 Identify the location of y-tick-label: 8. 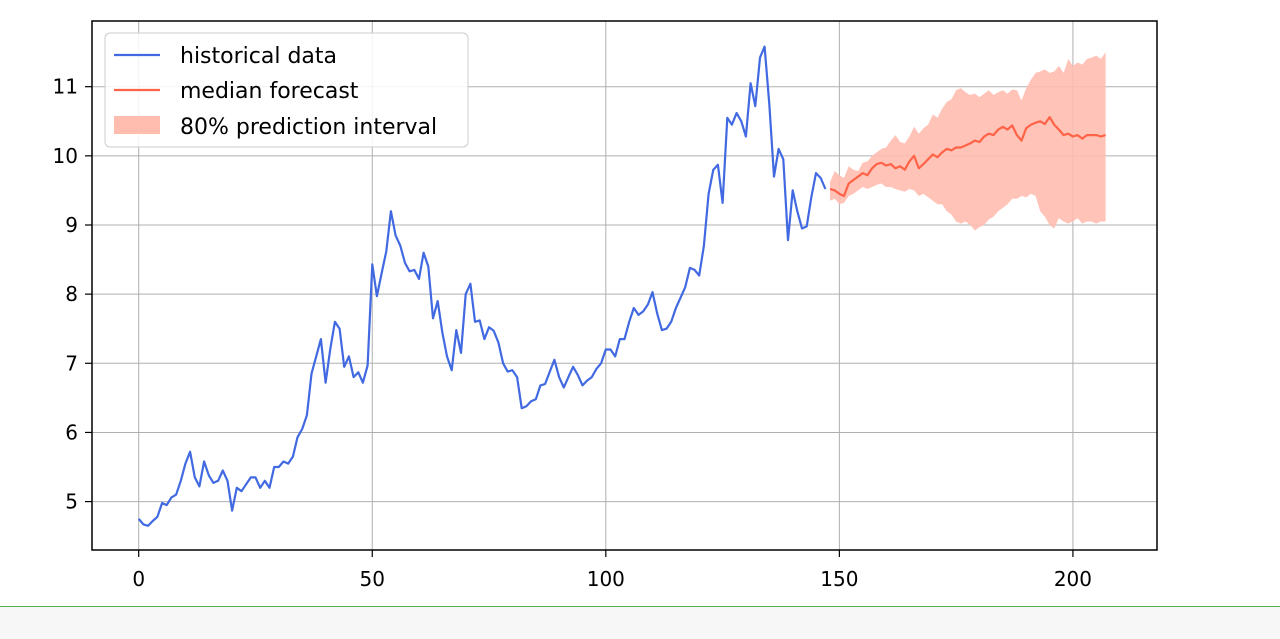
(71, 294).